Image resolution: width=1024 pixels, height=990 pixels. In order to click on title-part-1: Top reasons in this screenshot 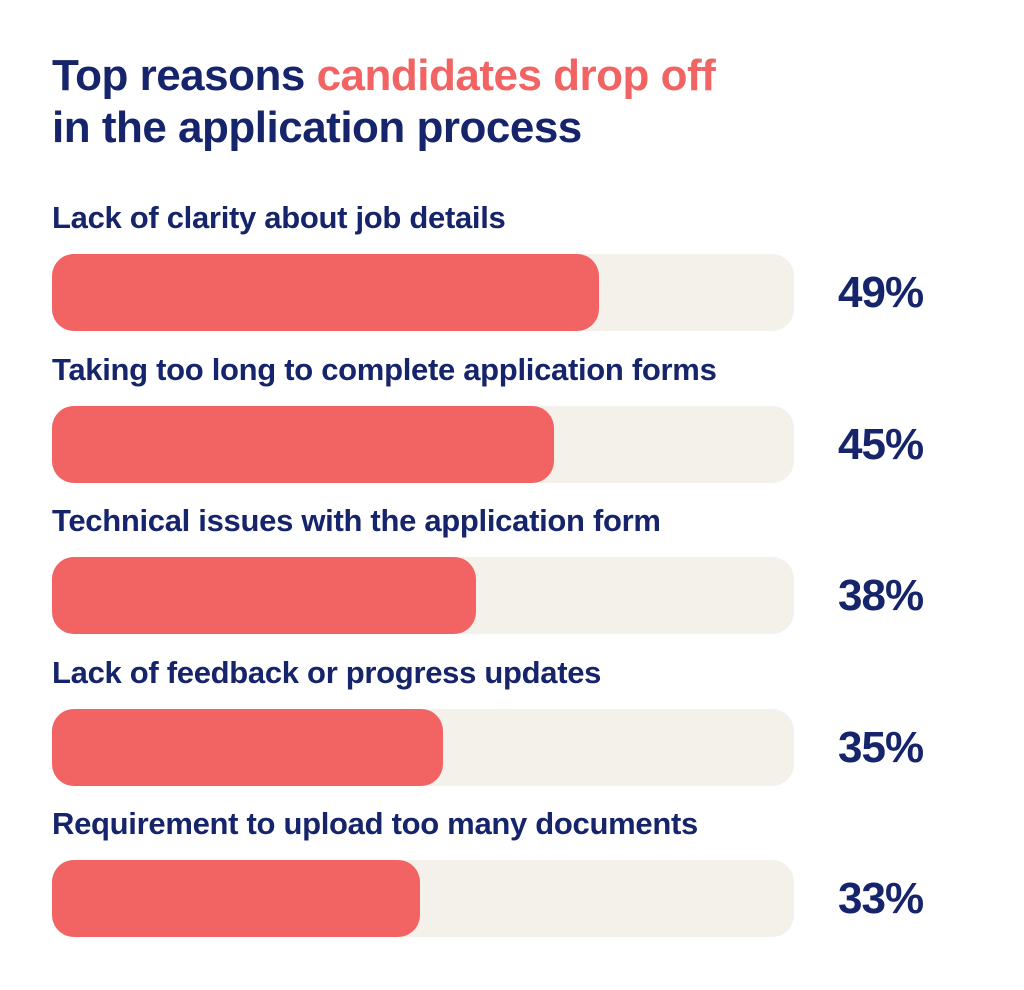, I will do `click(184, 75)`.